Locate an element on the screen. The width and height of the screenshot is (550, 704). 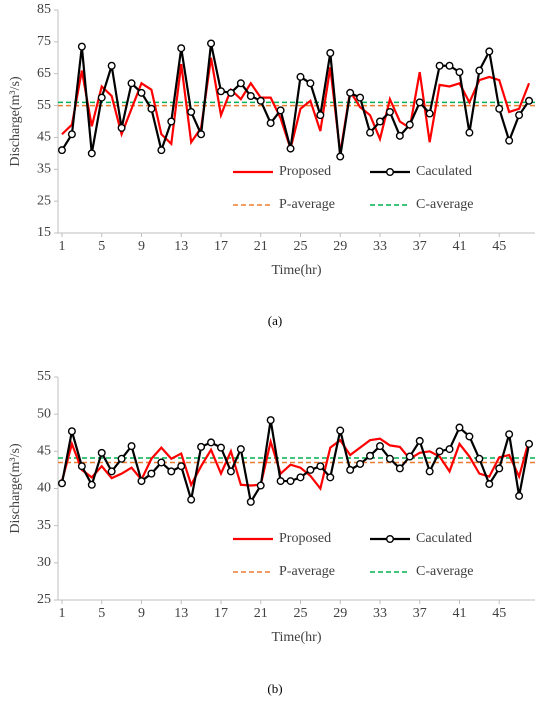
y-tick-label: 65 is located at coordinates (44, 73).